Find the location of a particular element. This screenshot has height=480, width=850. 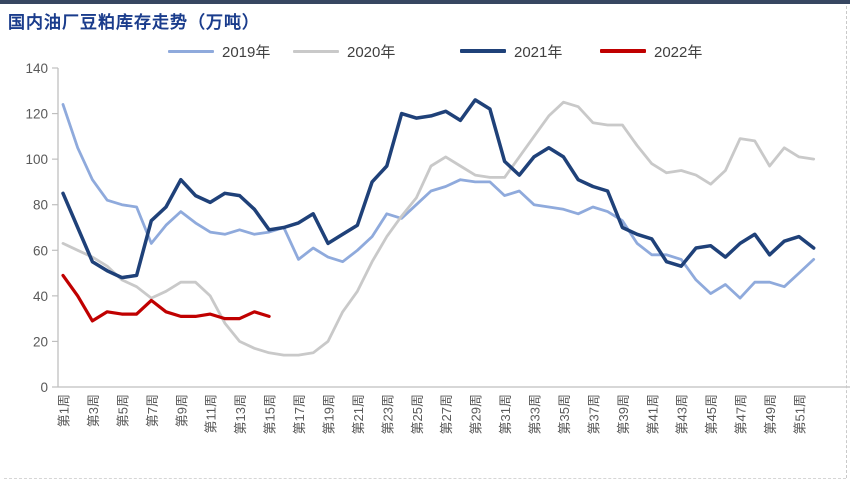

y-tick-label: 100 is located at coordinates (36, 159).